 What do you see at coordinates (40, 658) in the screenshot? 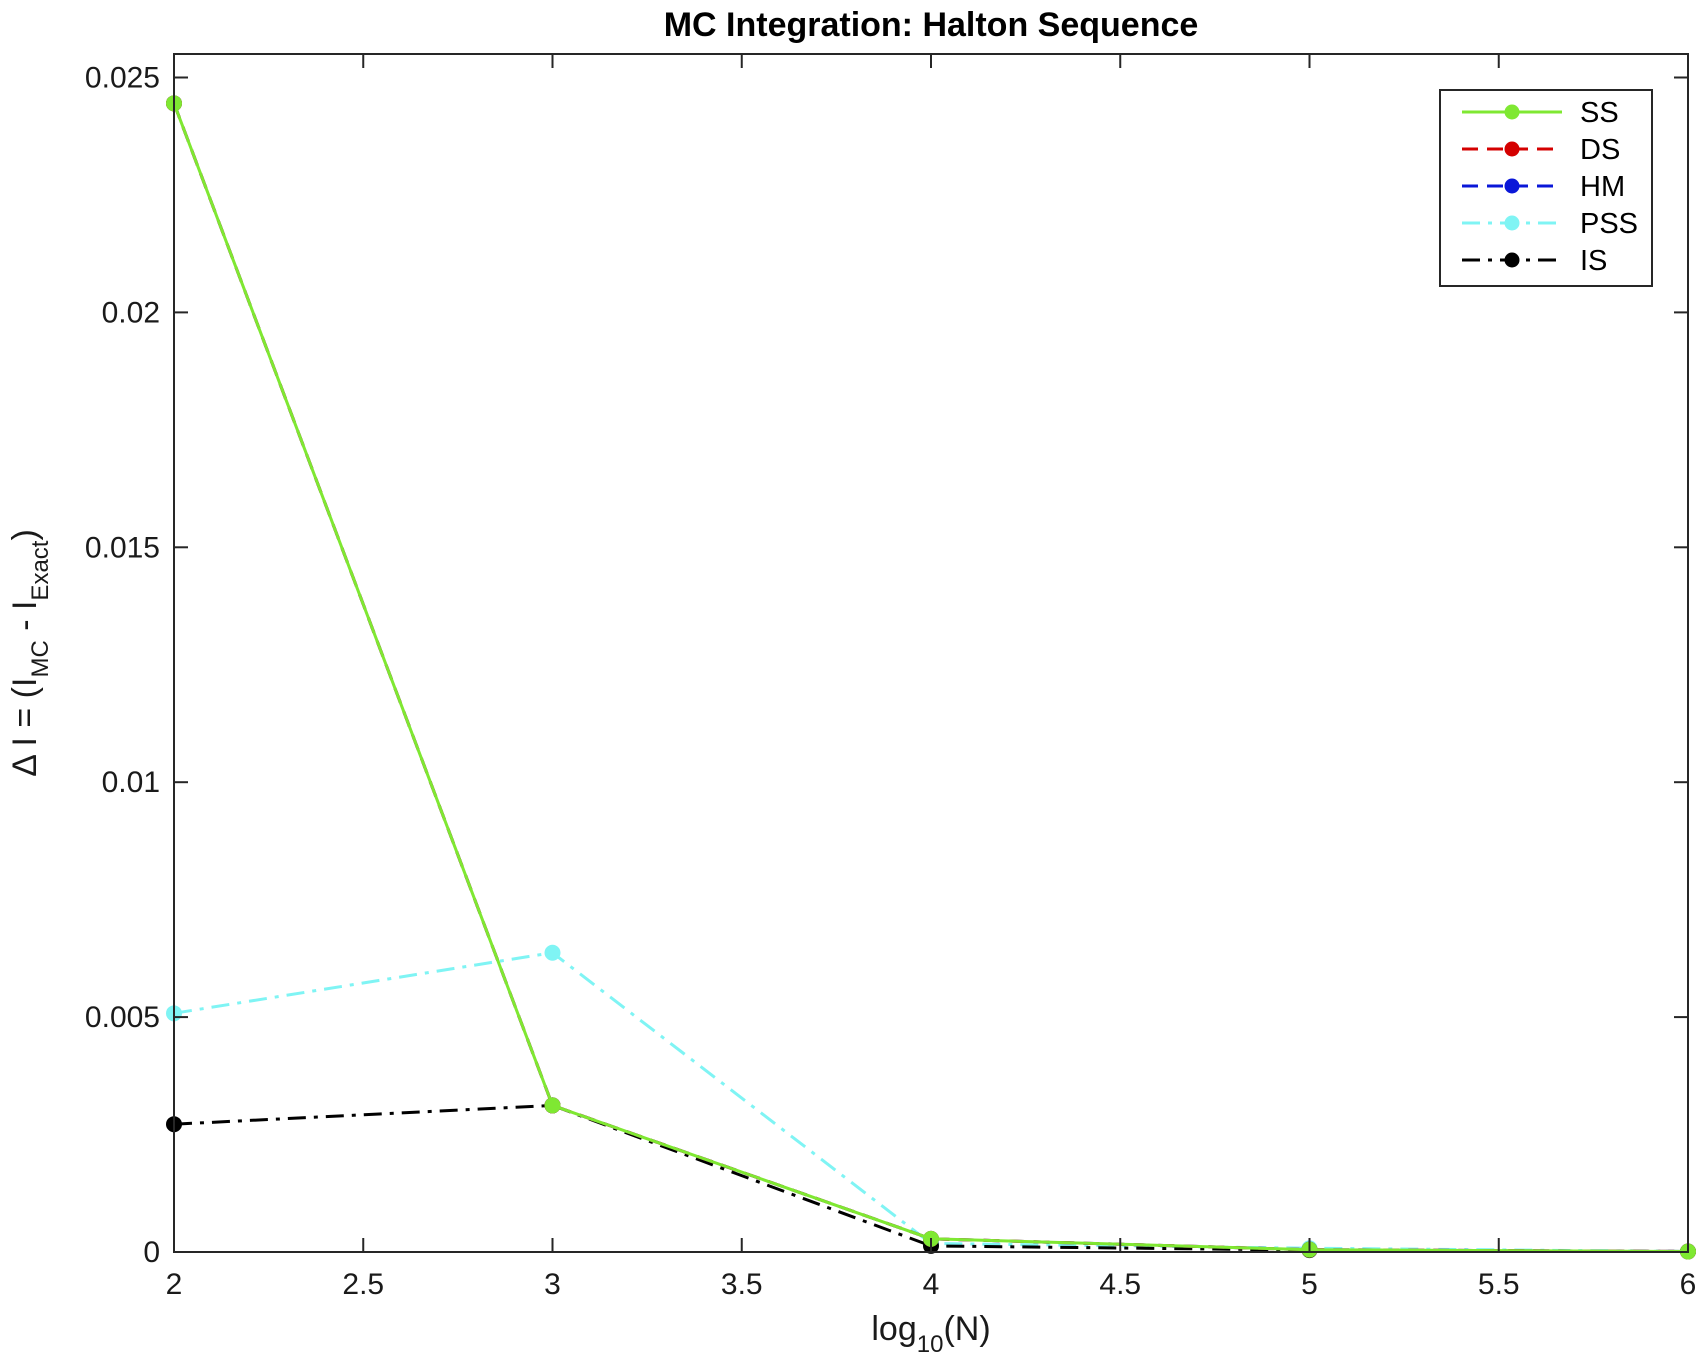
I see `y-axis-label-sub1: MC` at bounding box center [40, 658].